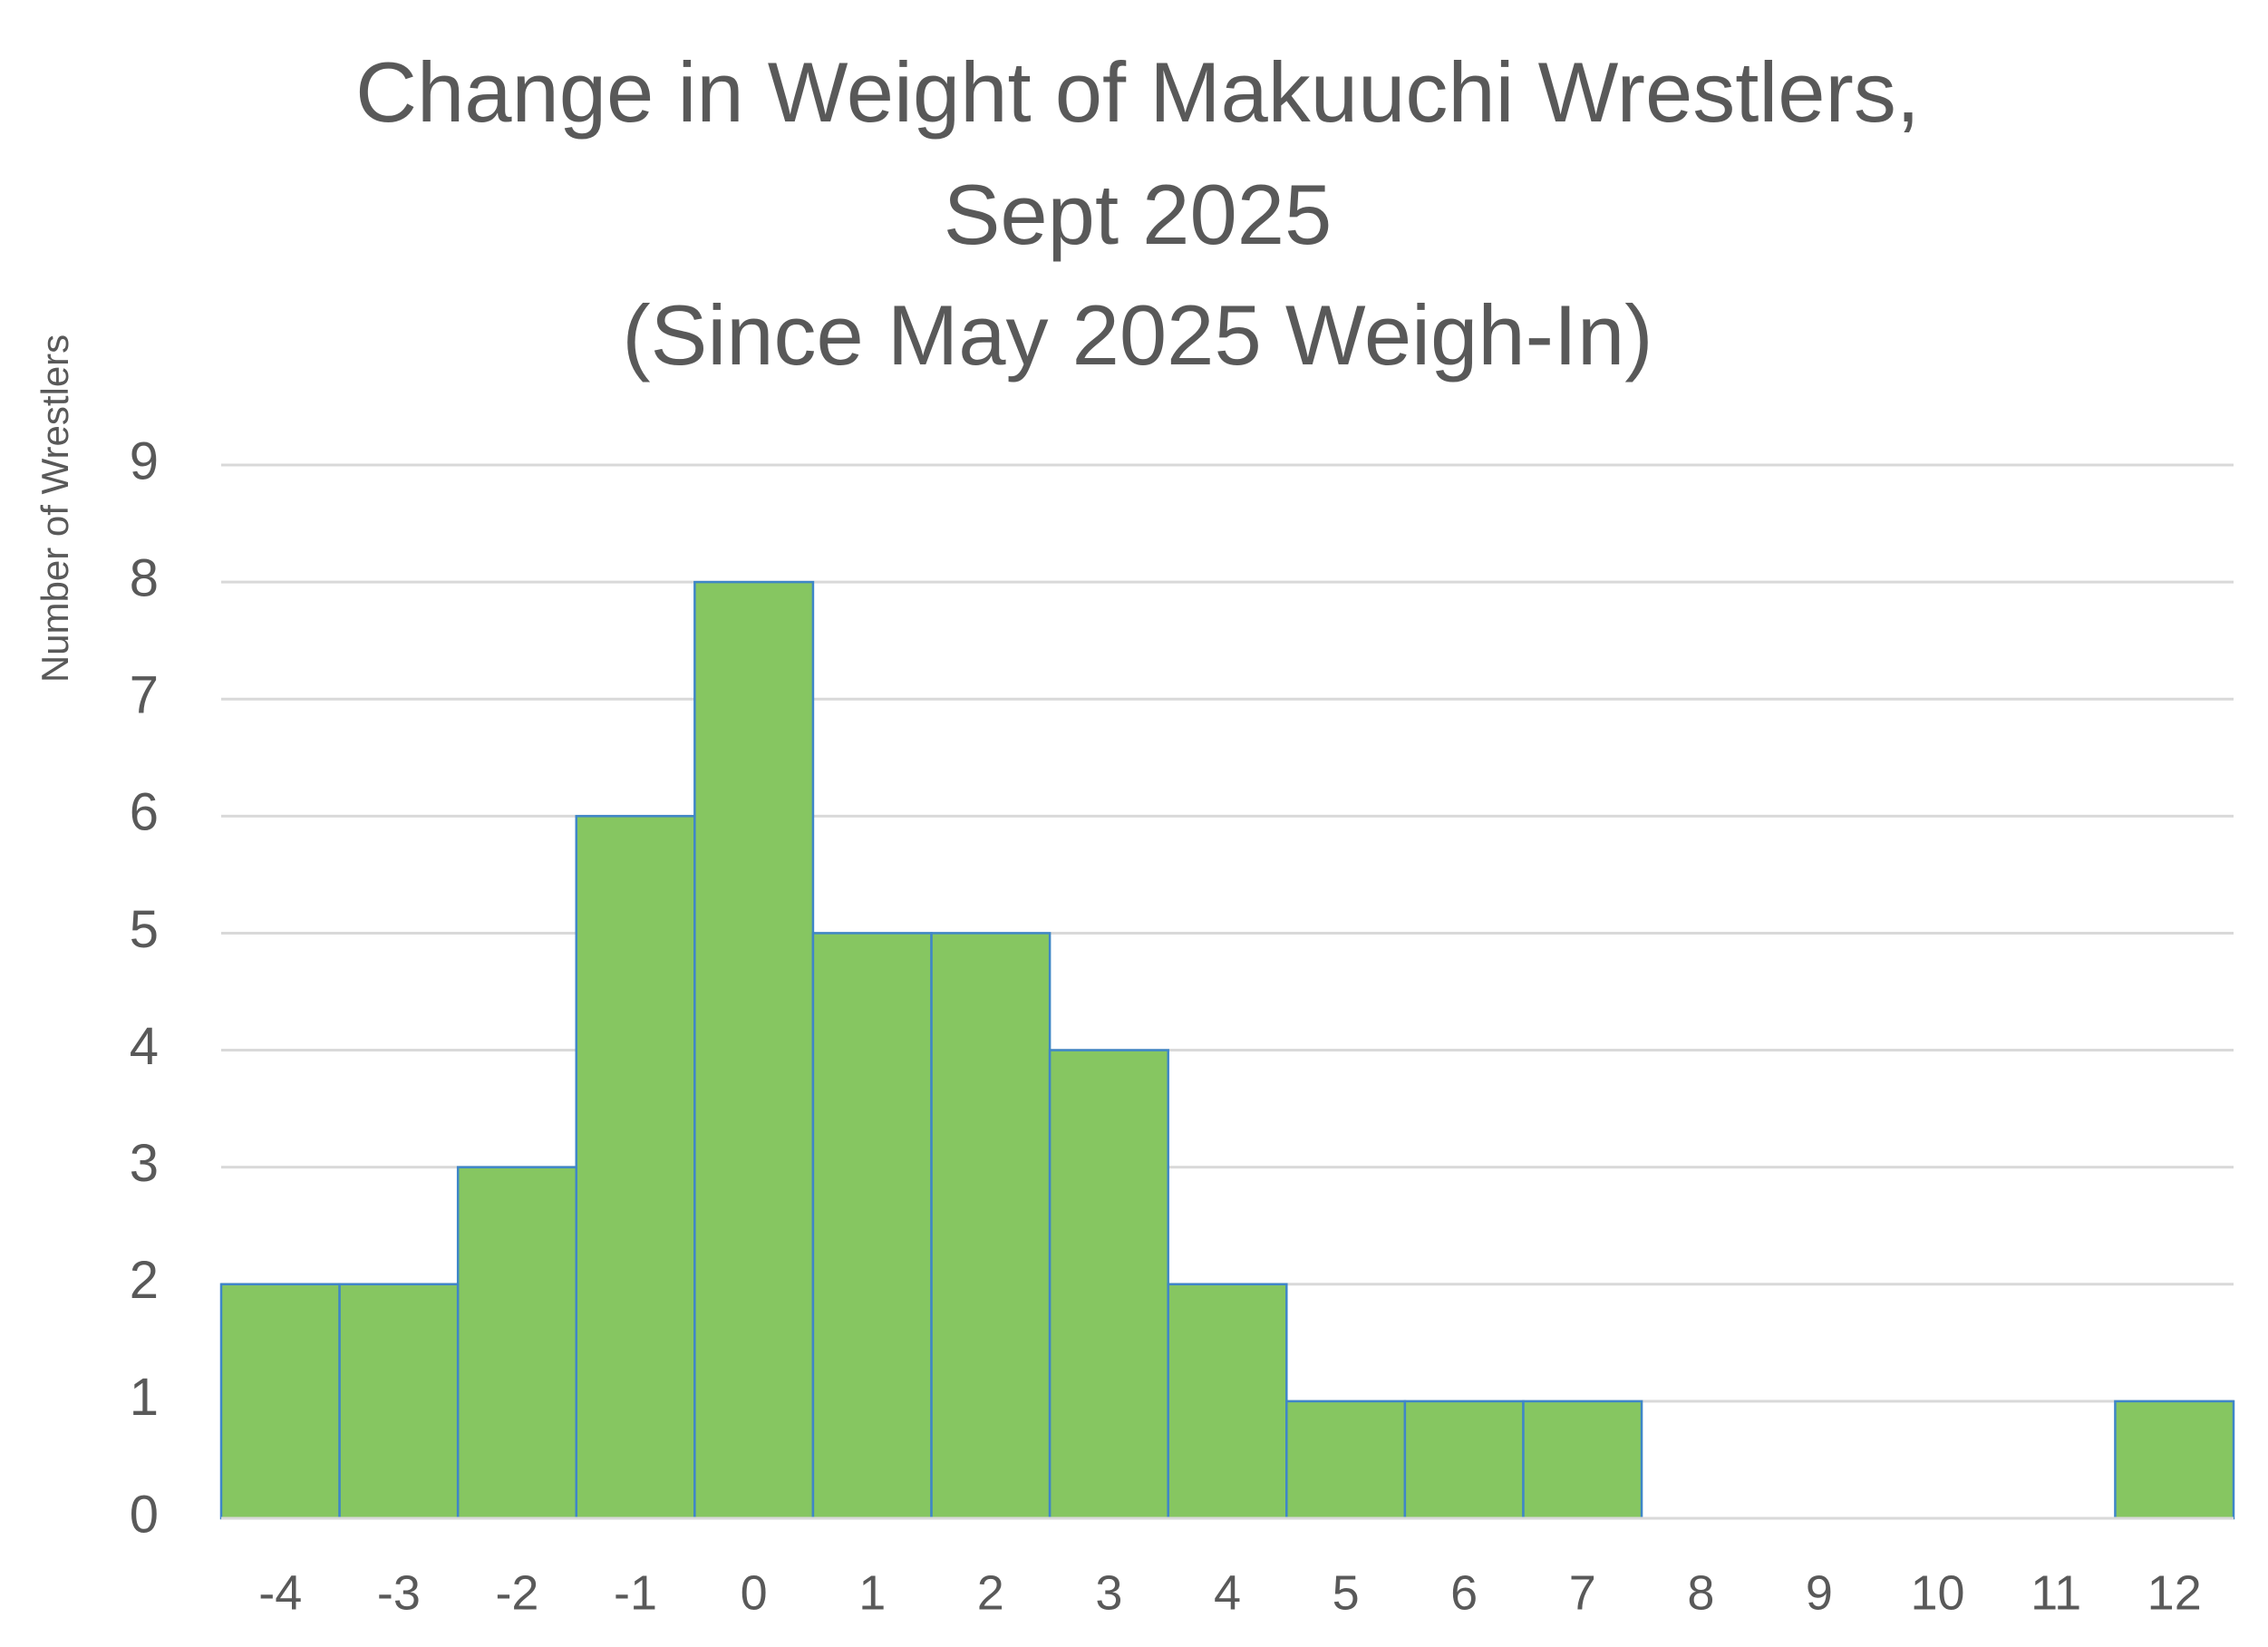 This screenshot has width=2268, height=1647. I want to click on chart-title: (Since May 2025 Weigh-In), so click(1137, 335).